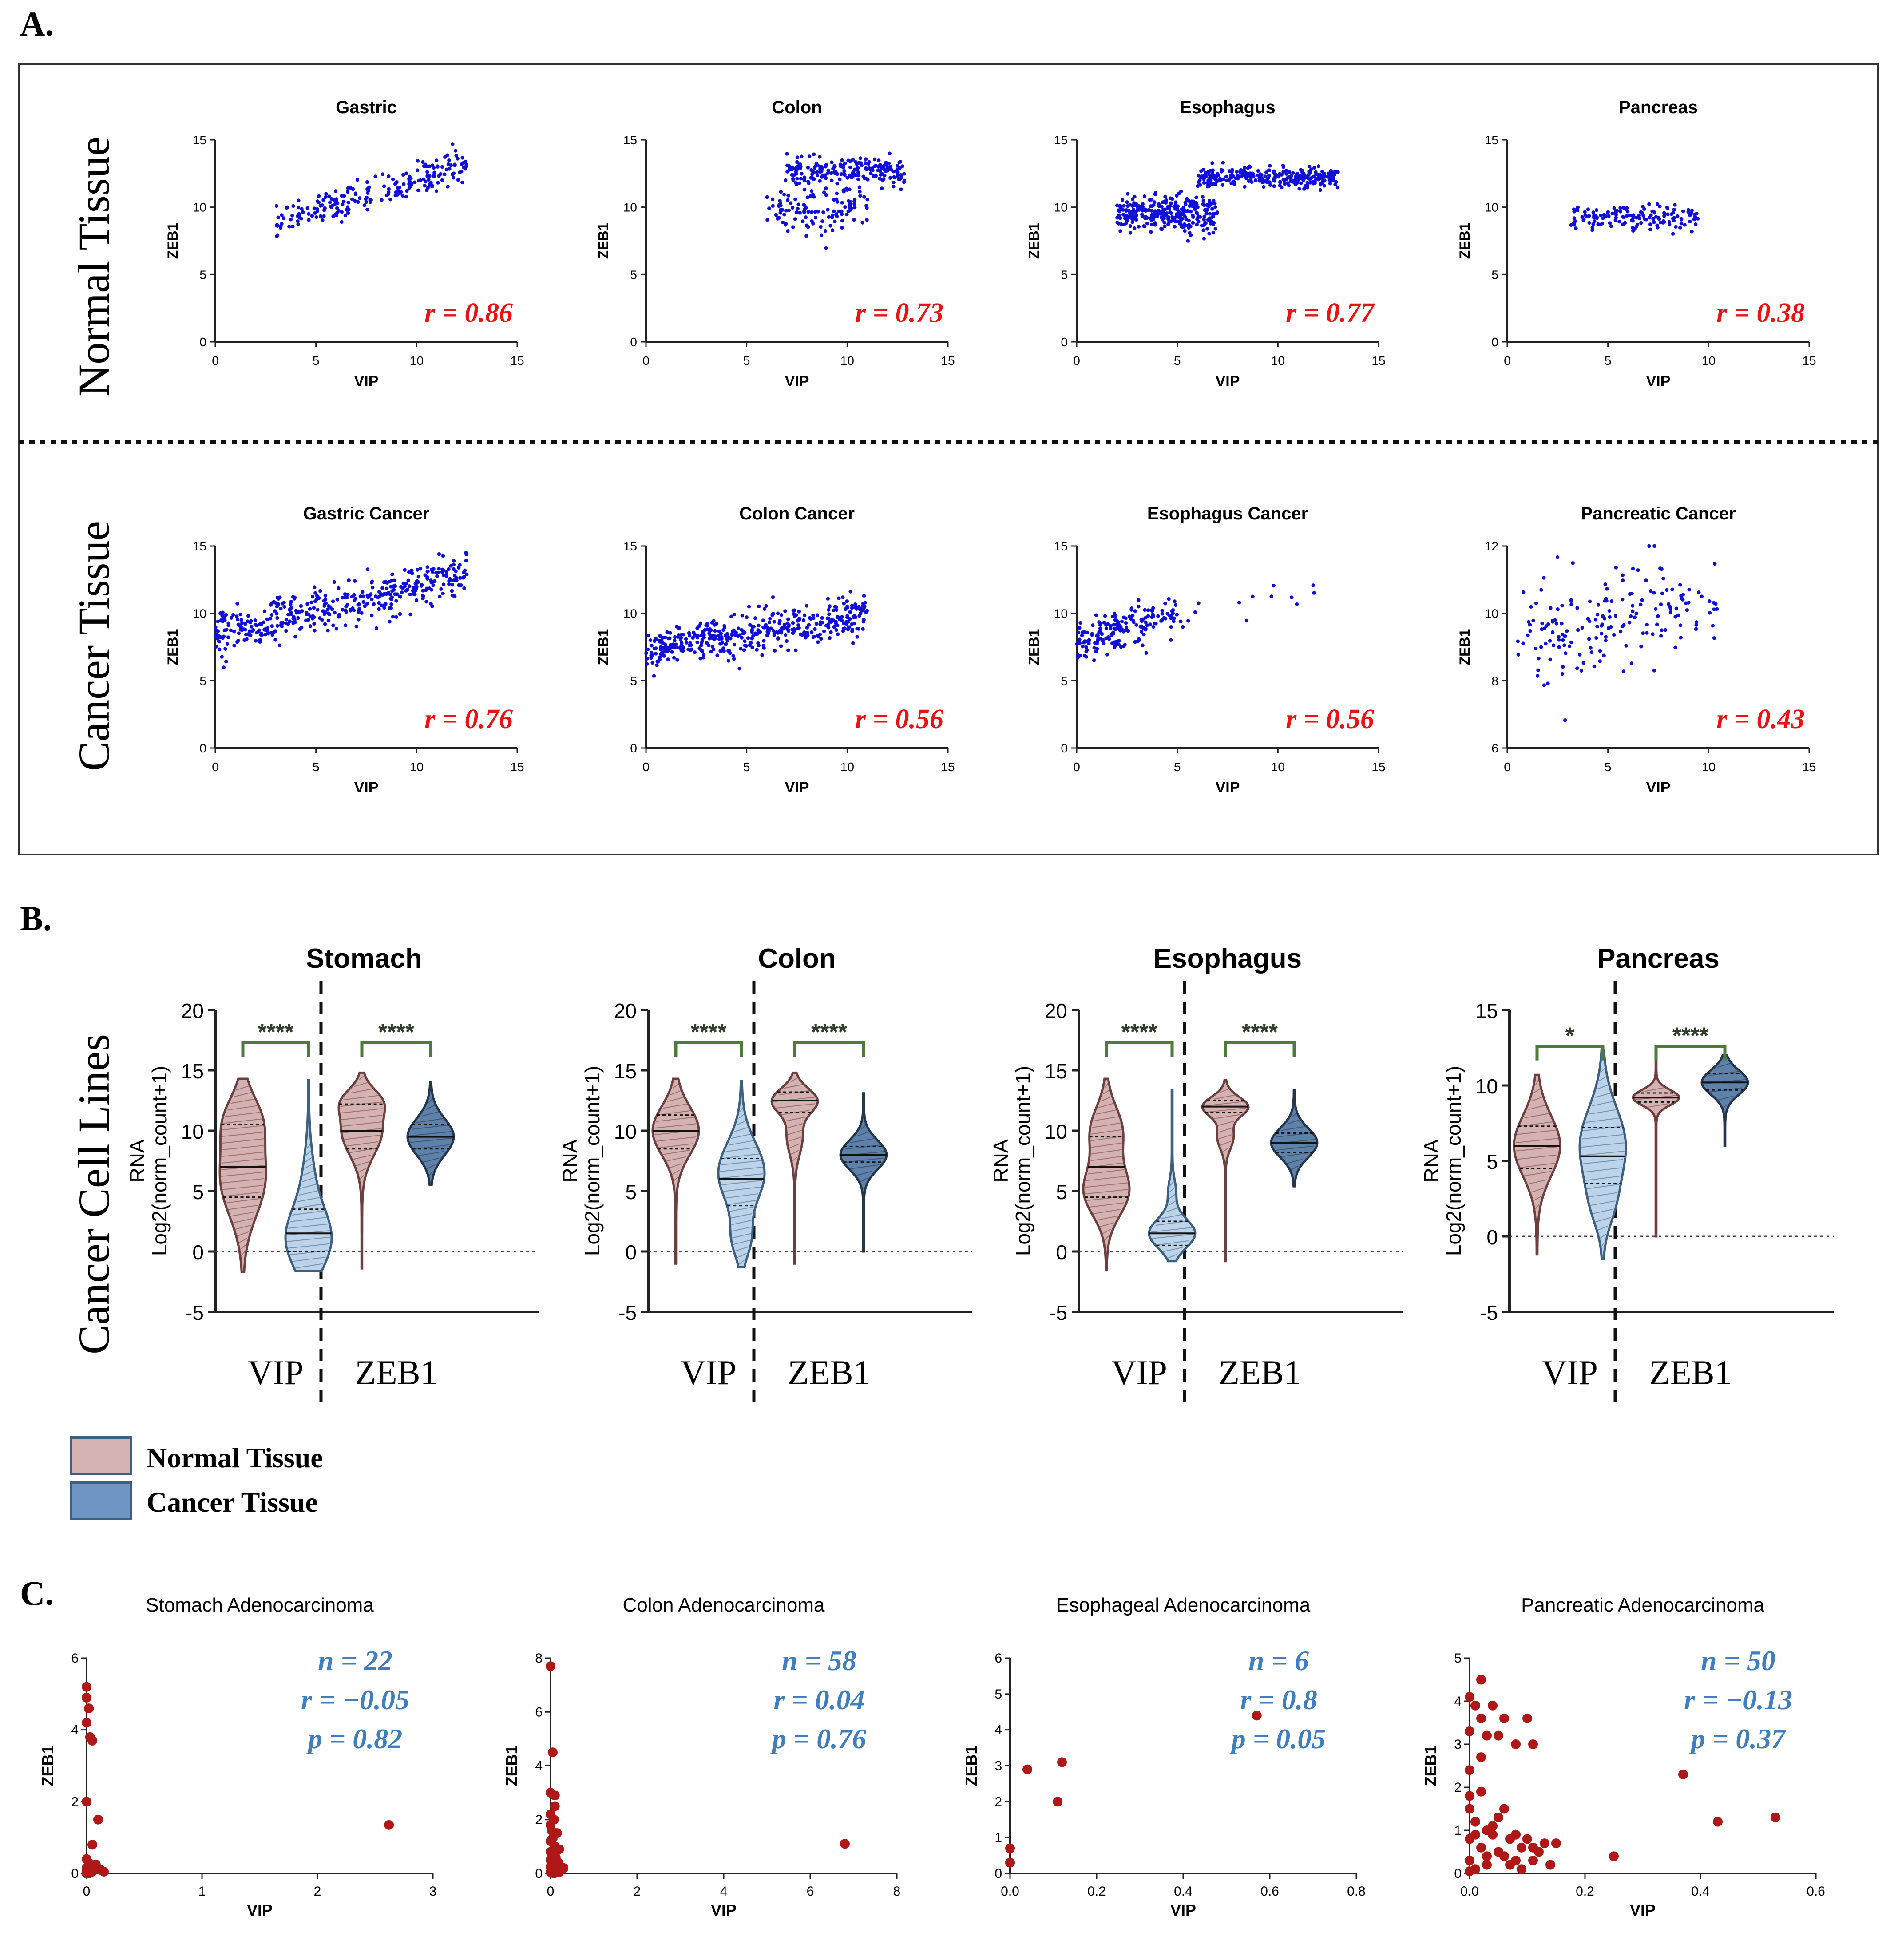 The width and height of the screenshot is (1898, 1960). I want to click on stat-label: p = 0.37, so click(1738, 1738).